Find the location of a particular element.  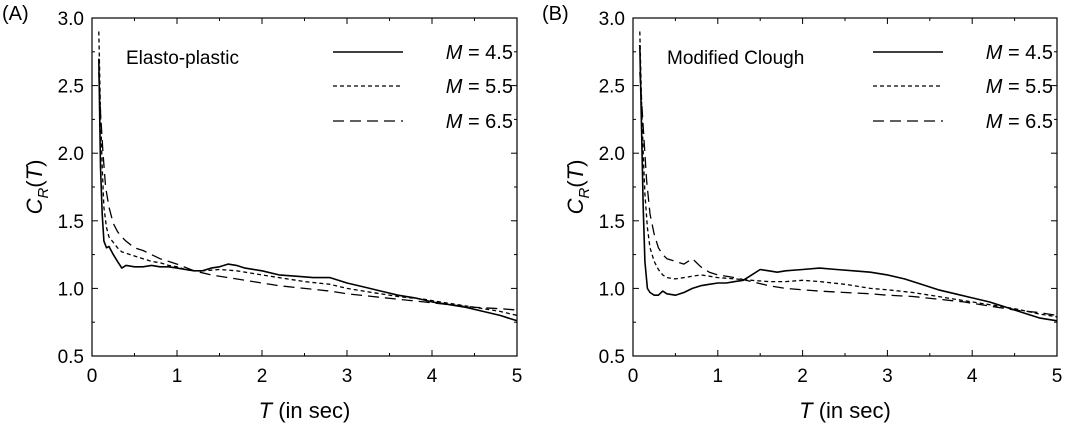

panel-label: (A) is located at coordinates (15, 14).